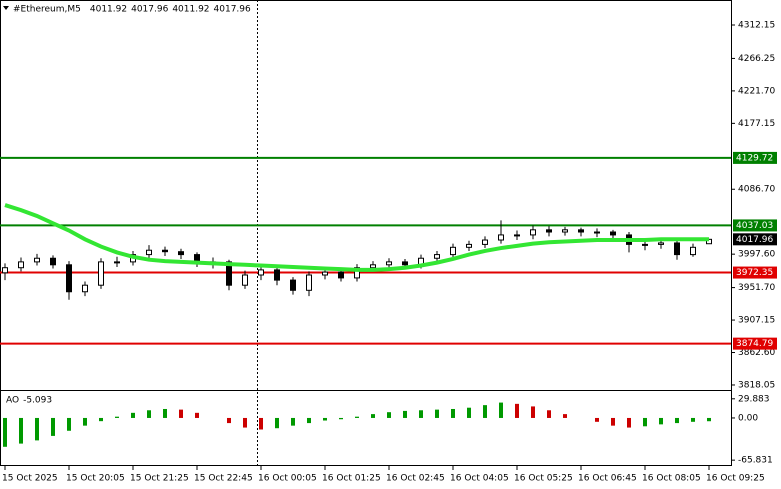  Describe the element at coordinates (356, 237) in the screenshot. I see `moving-average` at that location.